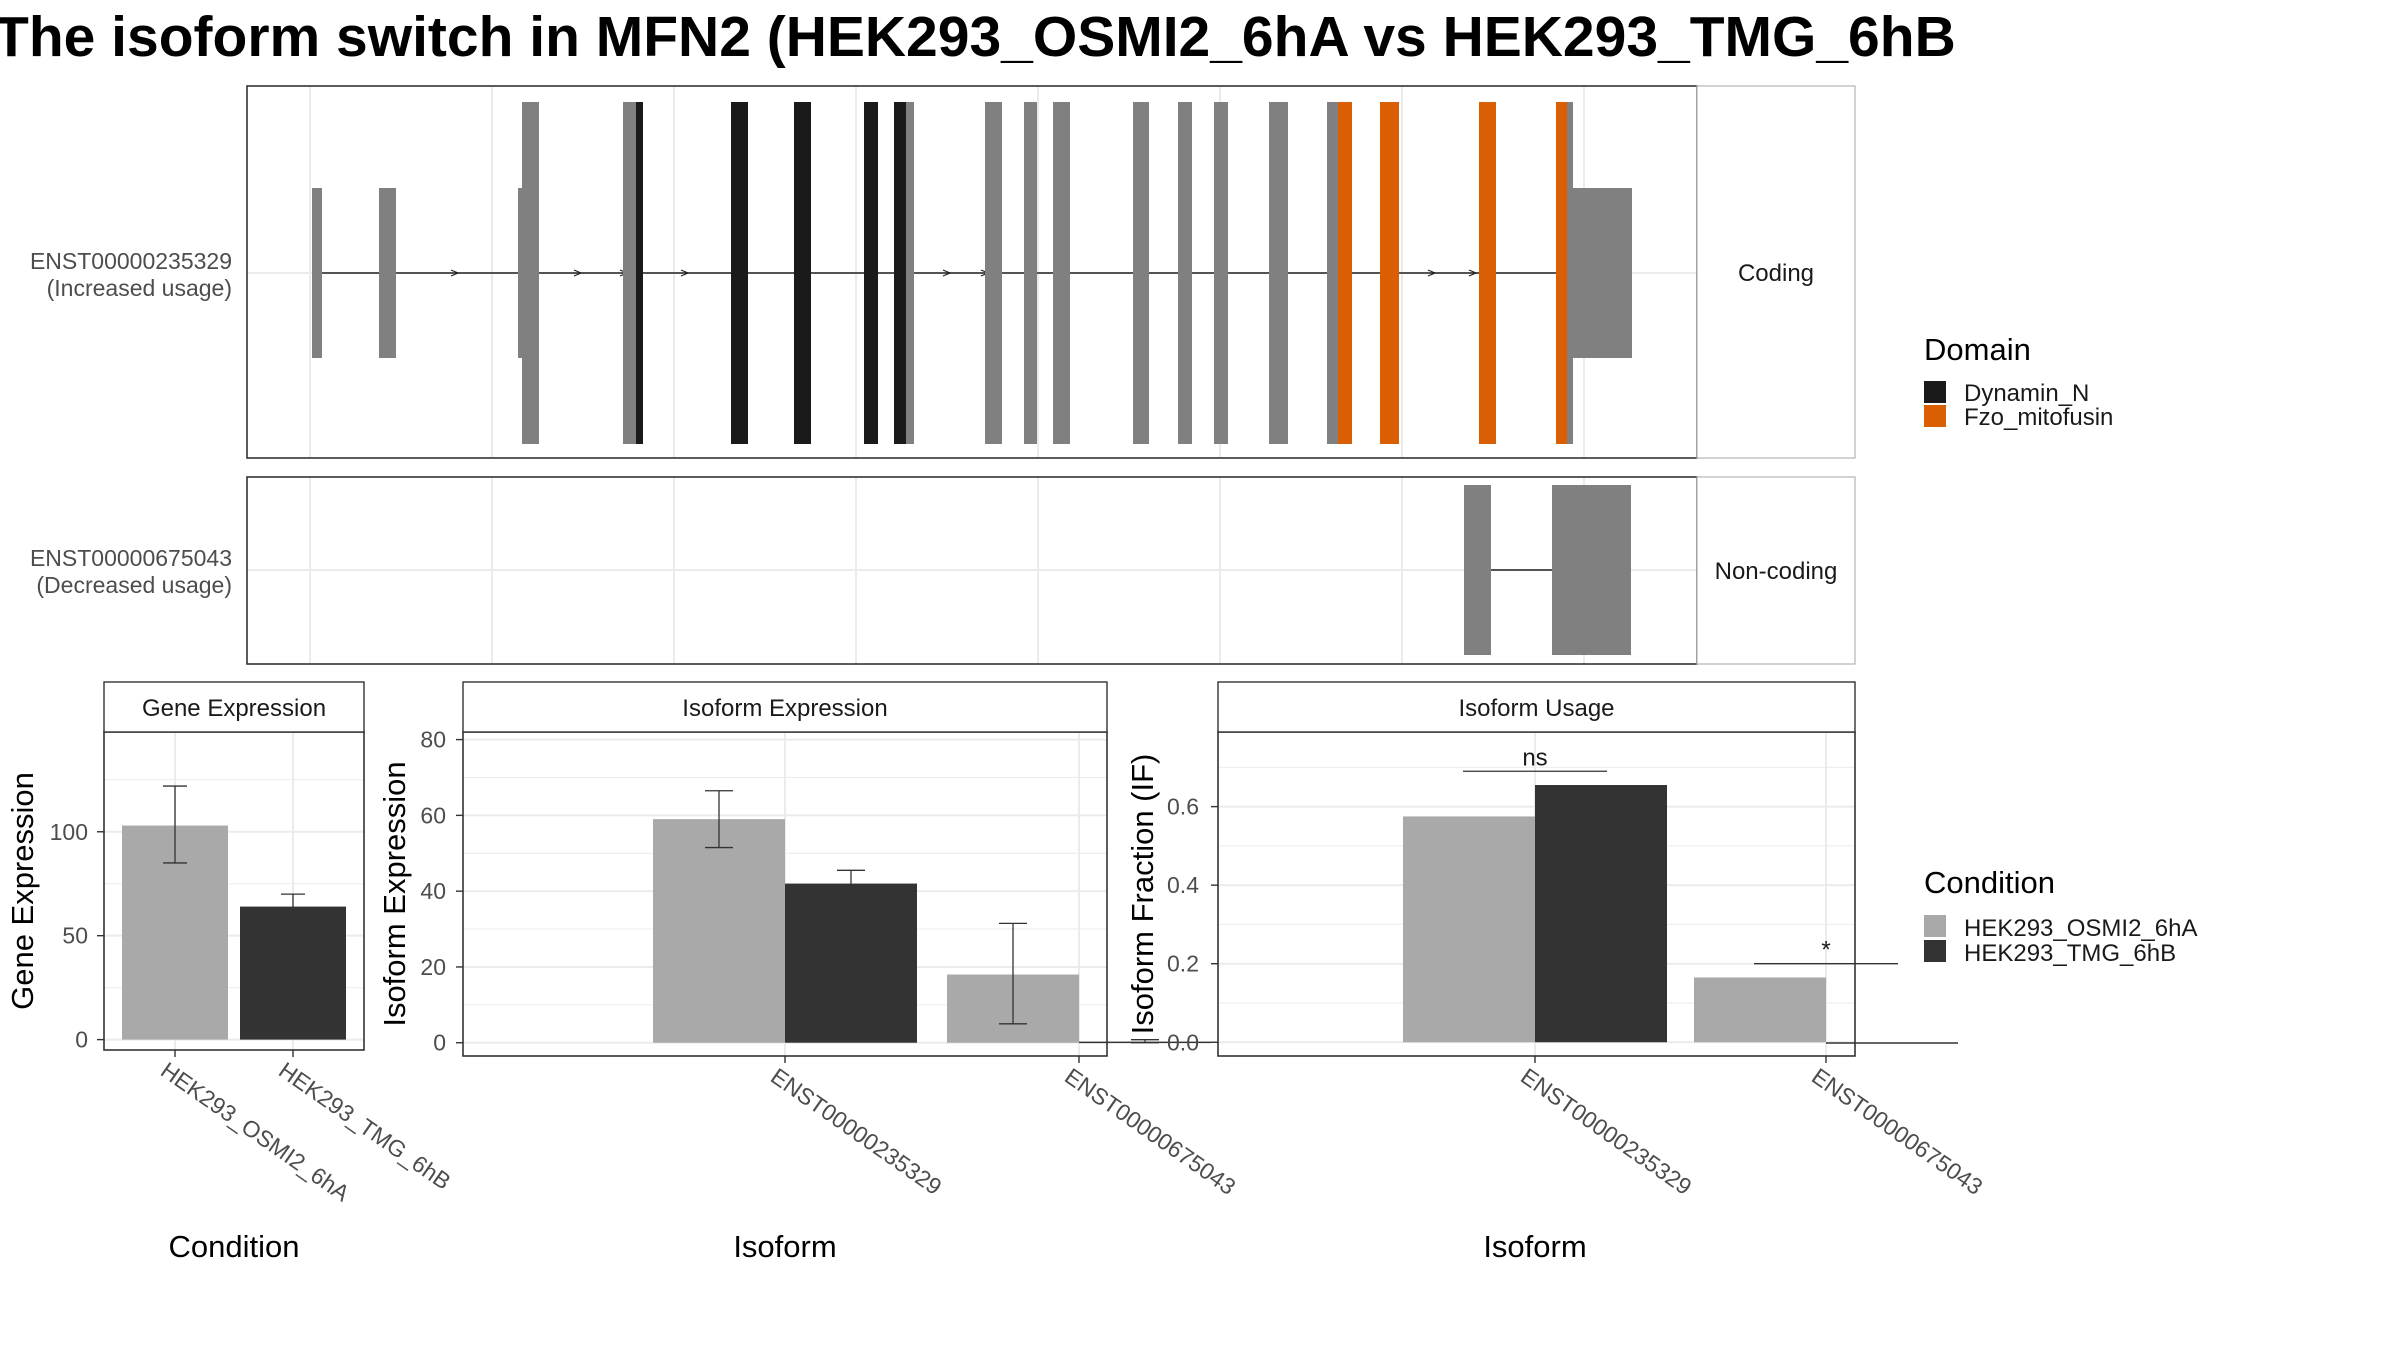 The image size is (2400, 1350). What do you see at coordinates (2070, 953) in the screenshot?
I see `legend-label: HEK293_TMG_6hB` at bounding box center [2070, 953].